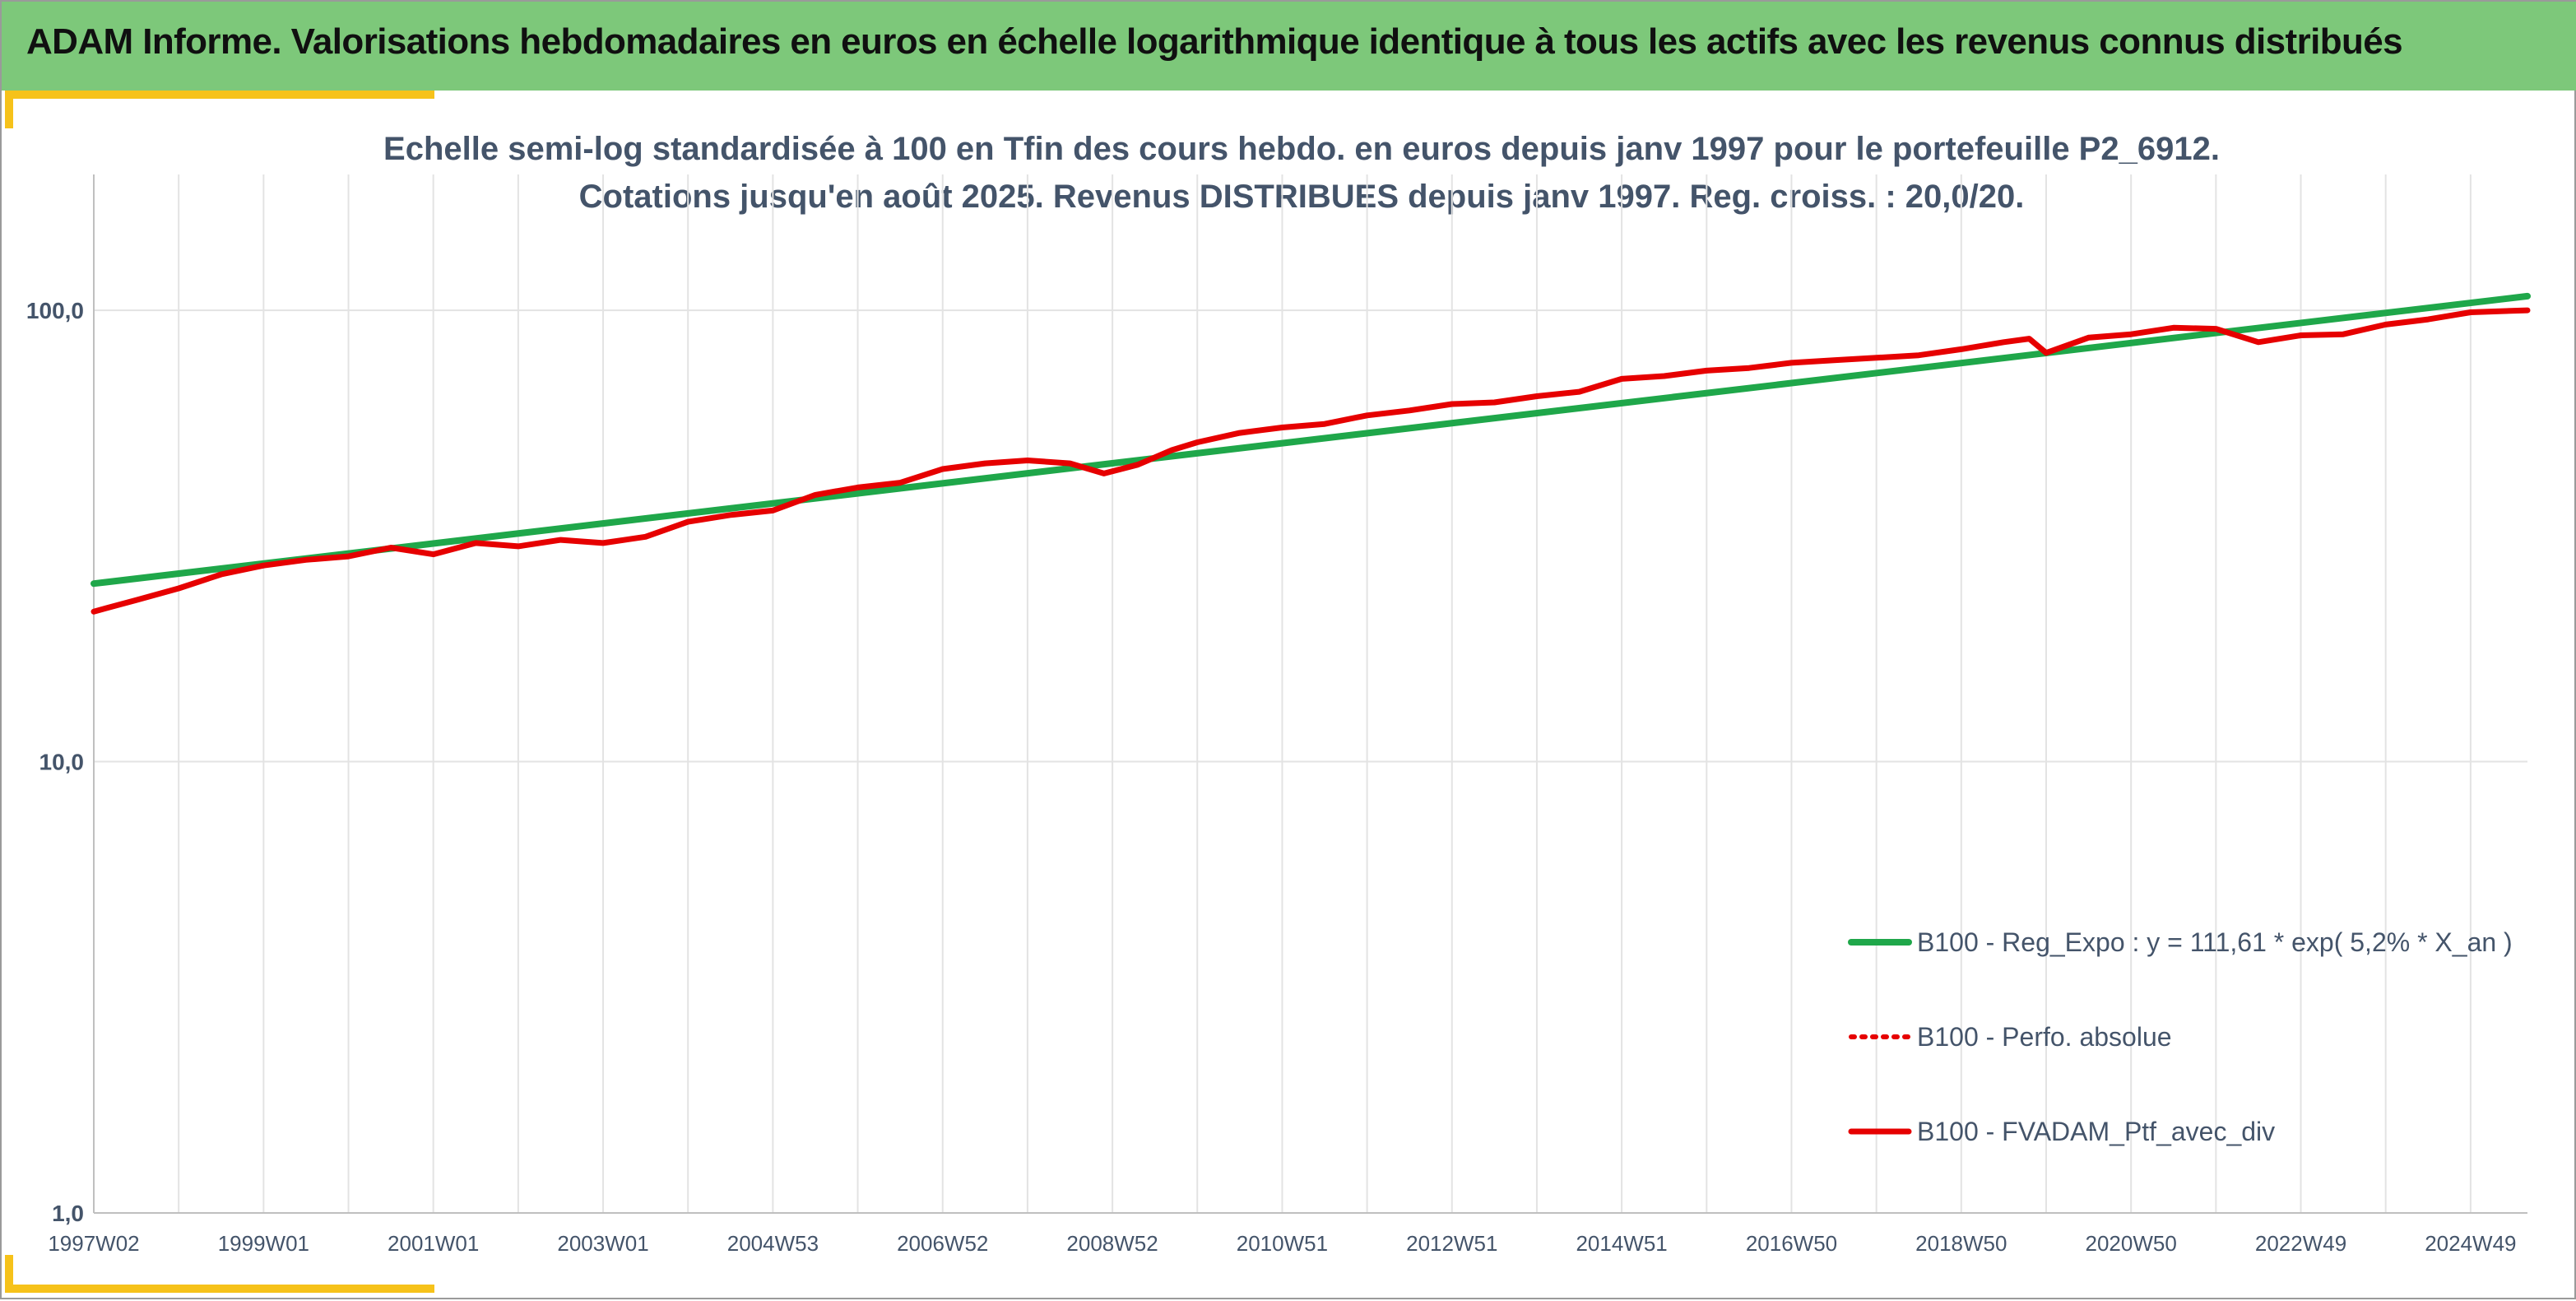 This screenshot has height=1301, width=2576. What do you see at coordinates (1282, 1243) in the screenshot?
I see `x-tick-label: 2010W51` at bounding box center [1282, 1243].